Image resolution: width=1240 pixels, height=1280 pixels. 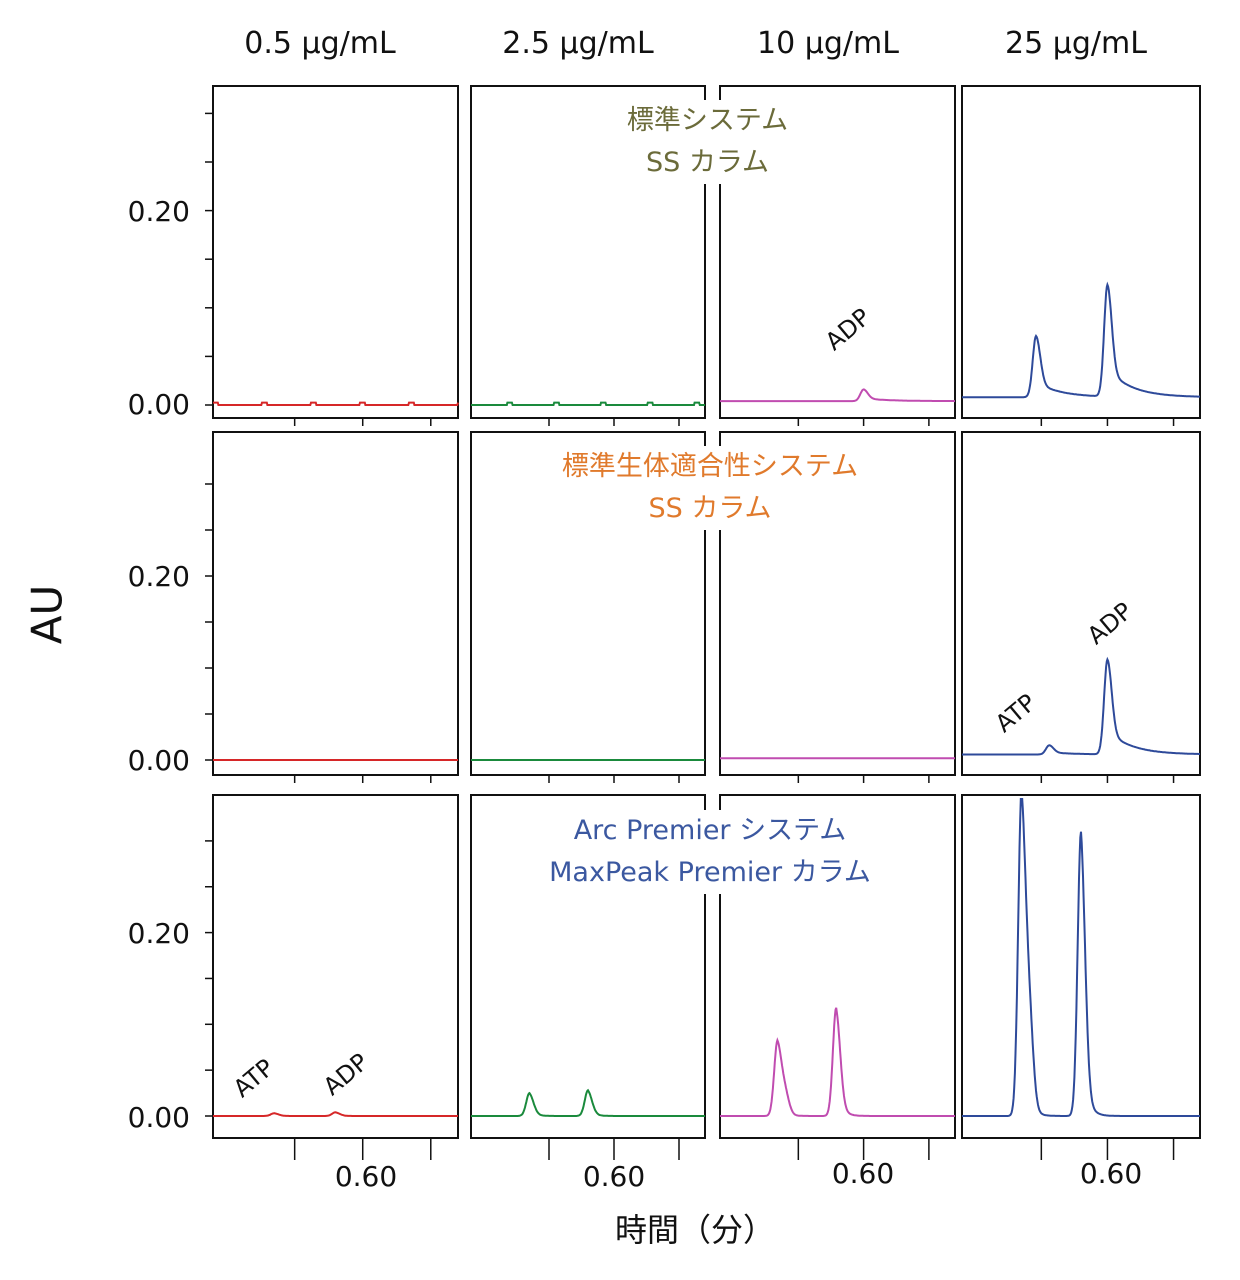 What do you see at coordinates (335, 603) in the screenshot?
I see `panel-frame-r2-c1` at bounding box center [335, 603].